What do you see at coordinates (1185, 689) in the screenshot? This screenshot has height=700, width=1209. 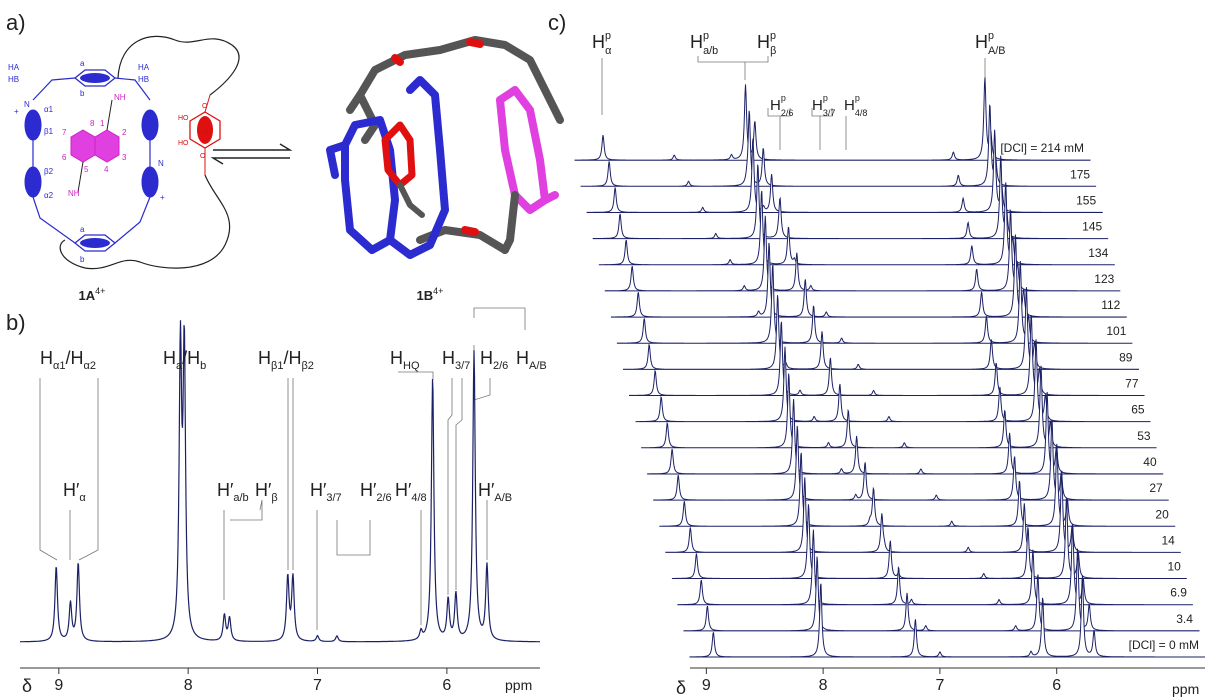 I see `axis-unit: ppm` at bounding box center [1185, 689].